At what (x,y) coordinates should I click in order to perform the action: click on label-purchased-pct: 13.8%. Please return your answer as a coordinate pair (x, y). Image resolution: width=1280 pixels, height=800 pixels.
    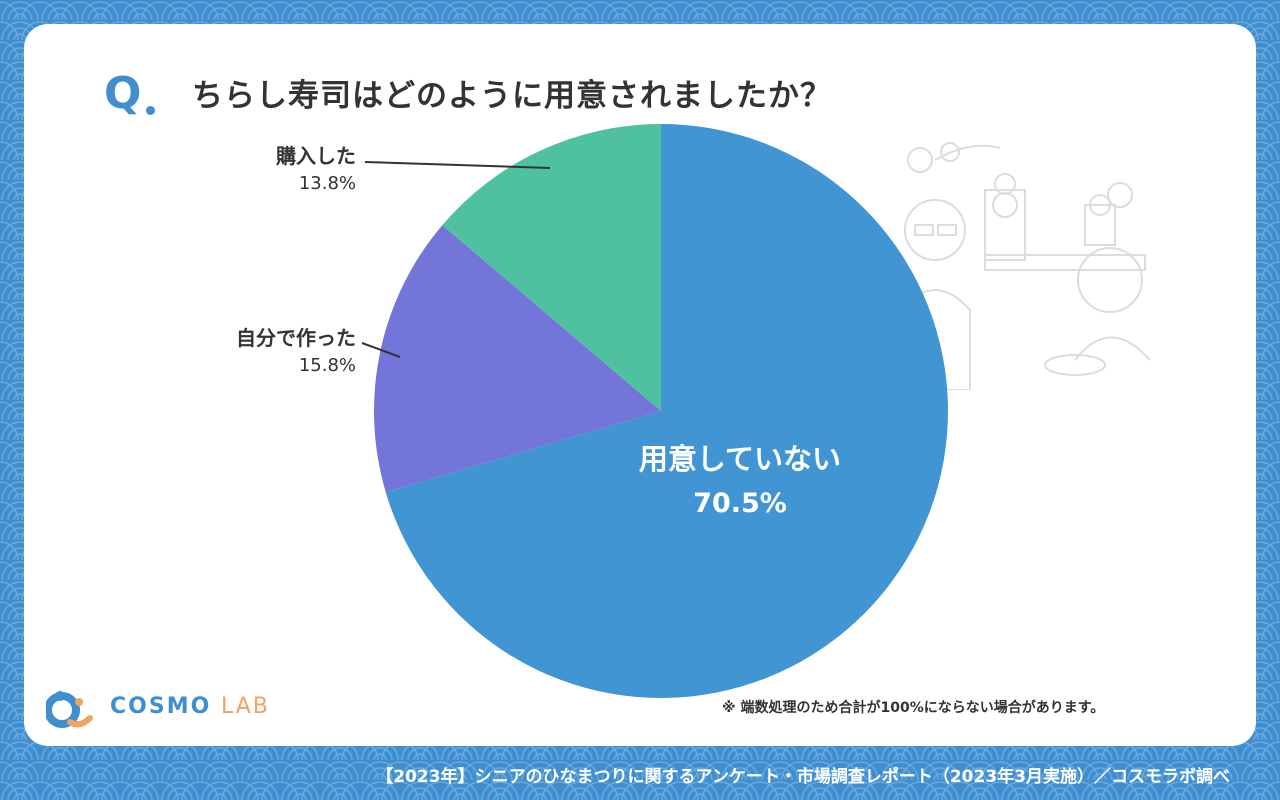
    Looking at the image, I should click on (327, 183).